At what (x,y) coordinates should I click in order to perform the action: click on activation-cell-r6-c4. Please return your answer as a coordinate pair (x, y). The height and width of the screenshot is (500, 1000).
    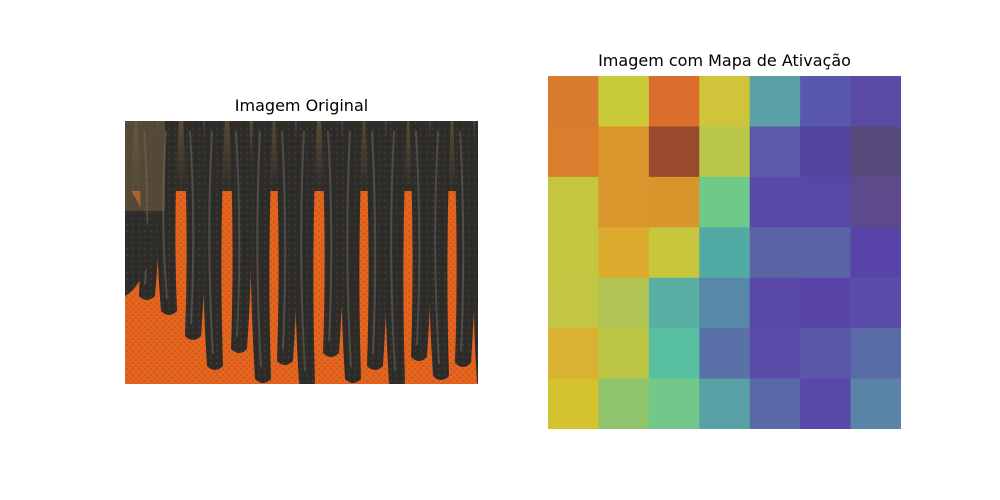
    Looking at the image, I should click on (775, 403).